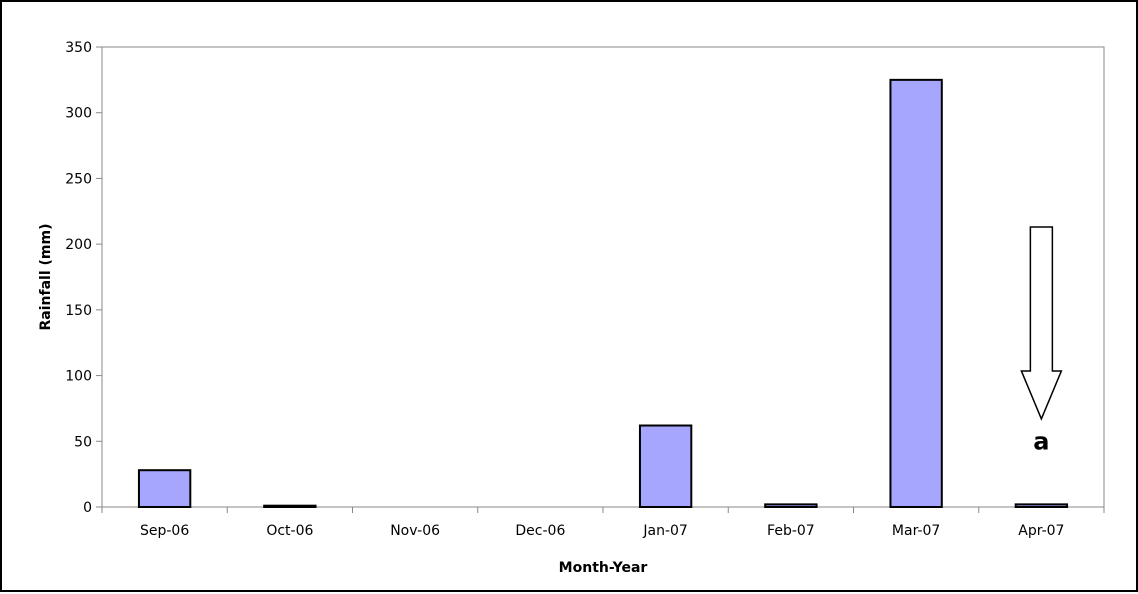 The width and height of the screenshot is (1138, 594). I want to click on y-tick-label: 0, so click(87, 508).